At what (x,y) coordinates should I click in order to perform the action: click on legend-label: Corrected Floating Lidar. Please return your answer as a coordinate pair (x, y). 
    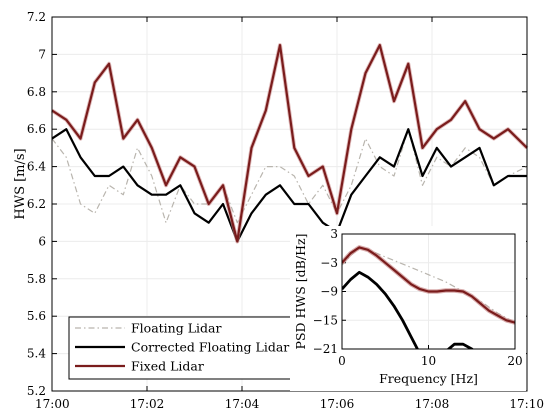
    Looking at the image, I should click on (210, 347).